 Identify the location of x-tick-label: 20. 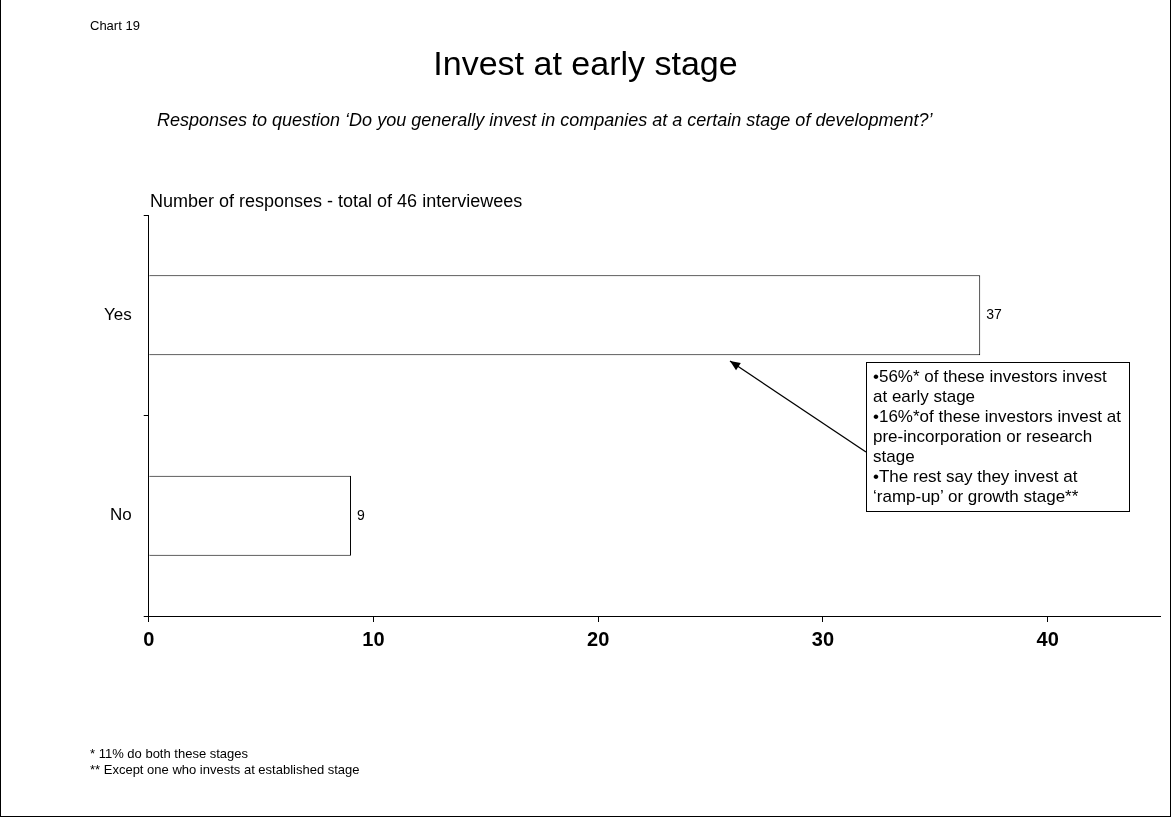
(598, 638).